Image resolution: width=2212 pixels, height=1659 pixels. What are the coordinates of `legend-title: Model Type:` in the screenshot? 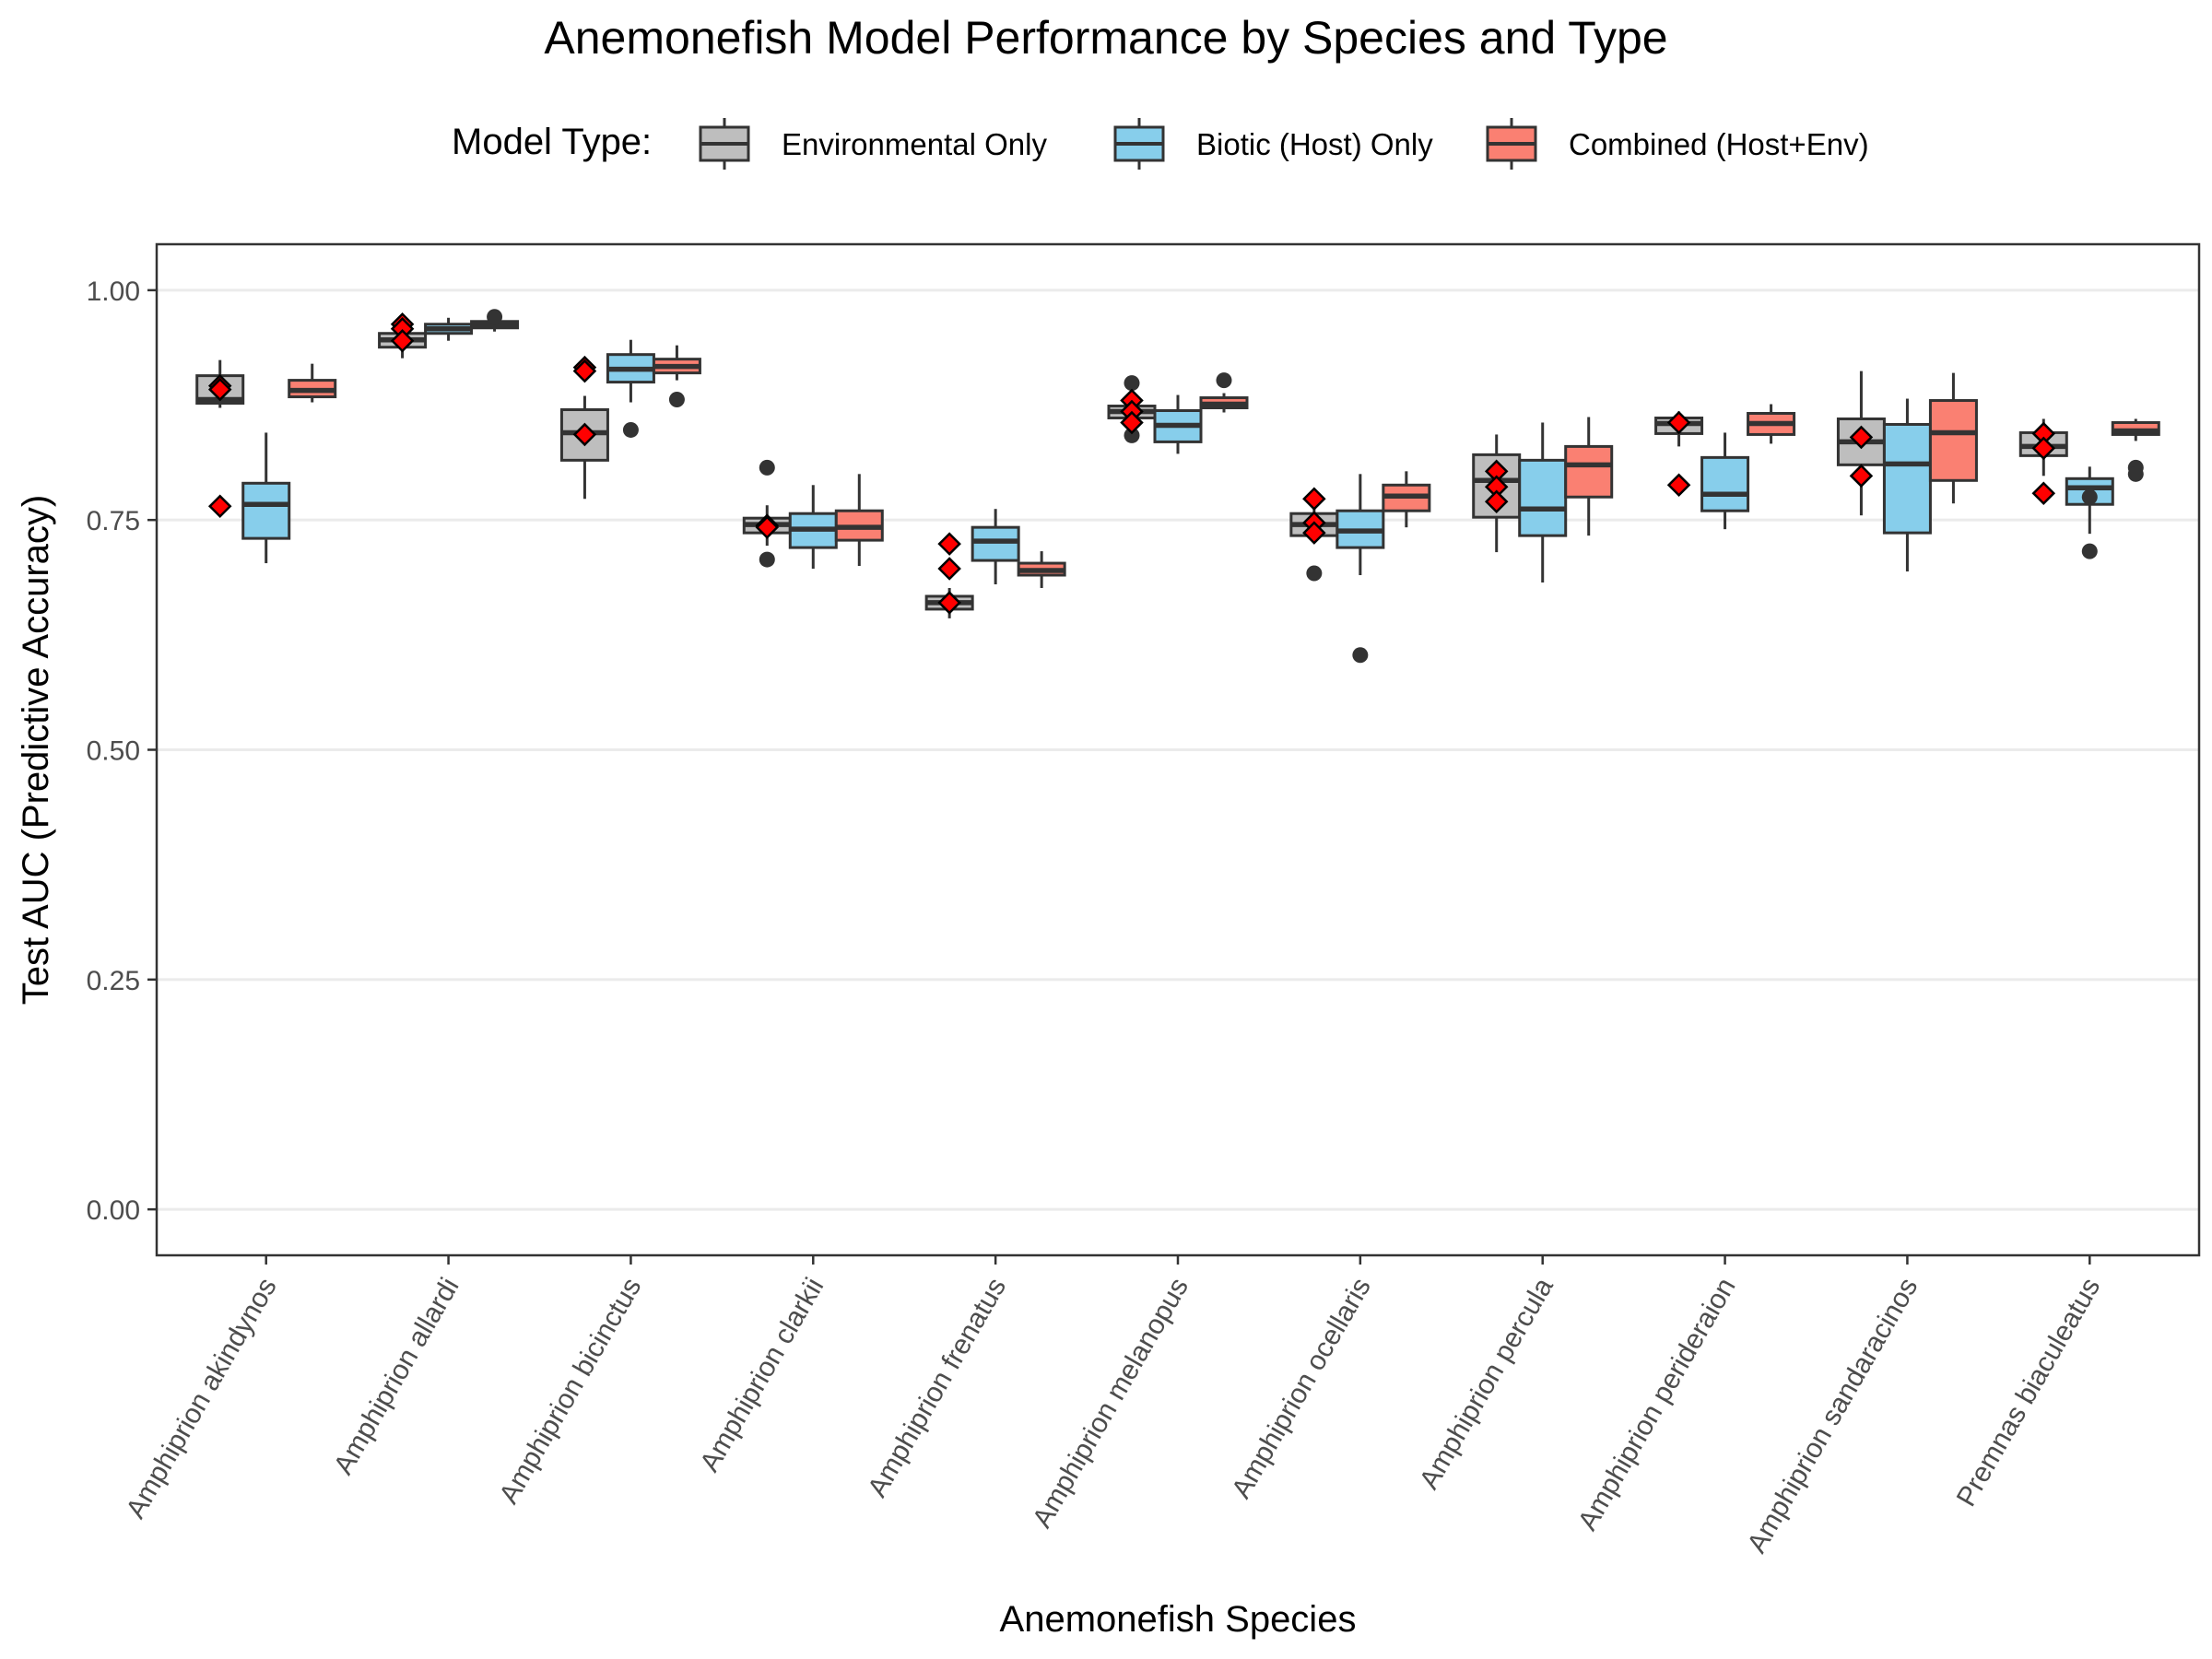 It's located at (552, 142).